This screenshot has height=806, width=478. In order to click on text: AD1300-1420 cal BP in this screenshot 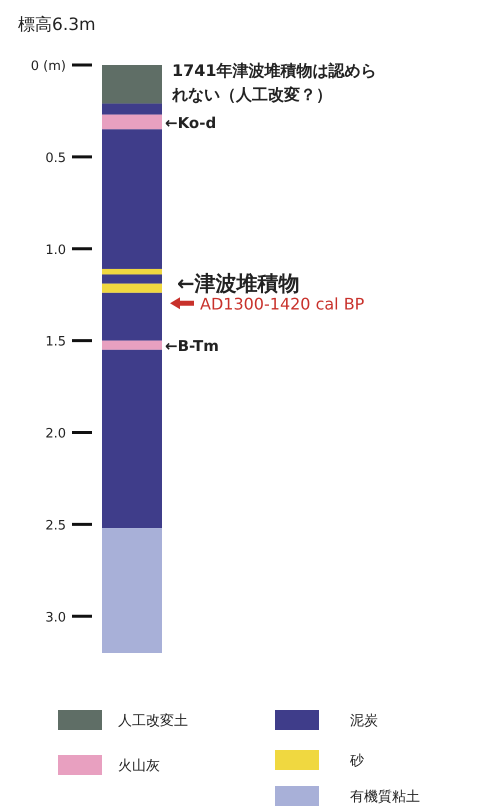, I will do `click(282, 304)`.